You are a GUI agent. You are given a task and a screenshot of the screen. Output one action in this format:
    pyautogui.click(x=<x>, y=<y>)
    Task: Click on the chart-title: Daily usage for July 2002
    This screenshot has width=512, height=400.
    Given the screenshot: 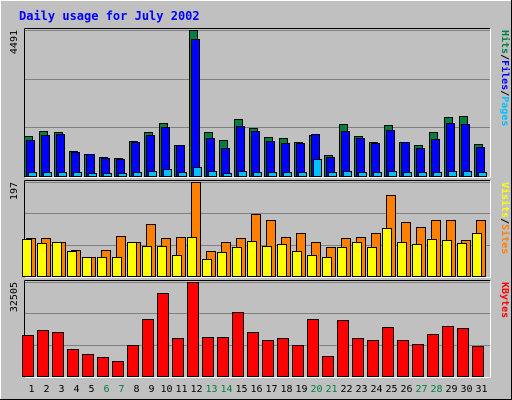 What is the action you would take?
    pyautogui.click(x=109, y=16)
    